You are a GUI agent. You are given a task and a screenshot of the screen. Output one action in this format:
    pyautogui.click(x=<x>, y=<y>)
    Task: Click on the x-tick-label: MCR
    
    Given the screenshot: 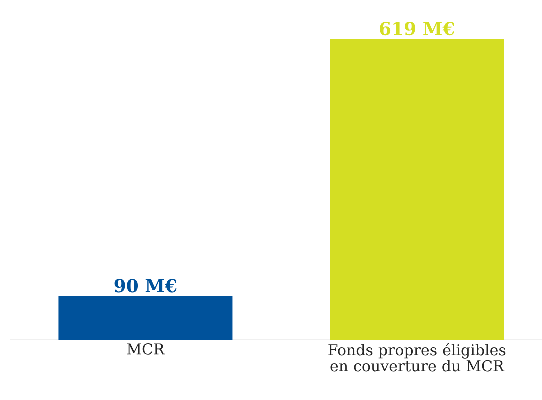 What is the action you would take?
    pyautogui.click(x=146, y=349)
    